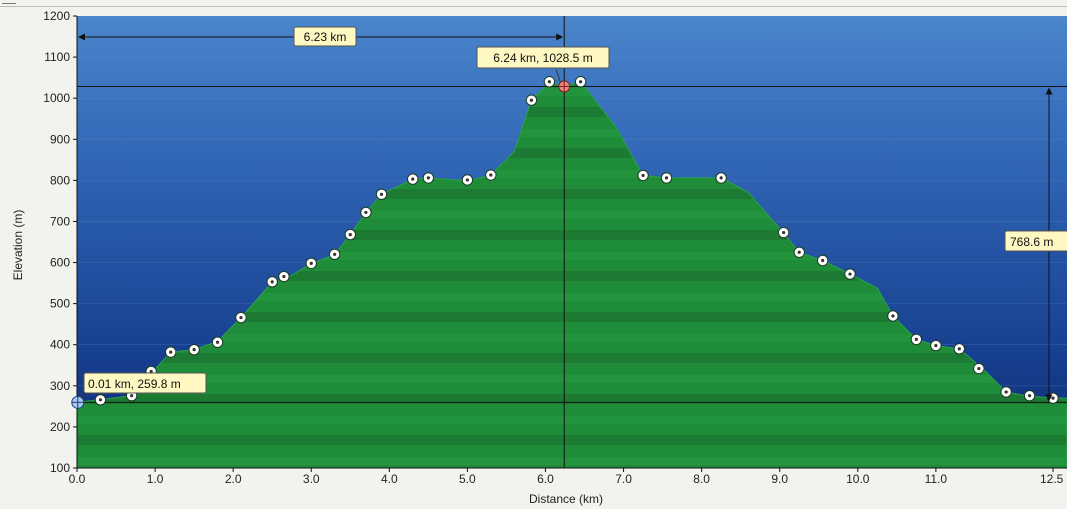 Image resolution: width=1067 pixels, height=509 pixels. Describe the element at coordinates (77, 479) in the screenshot. I see `x-tick-label: 0.0` at that location.